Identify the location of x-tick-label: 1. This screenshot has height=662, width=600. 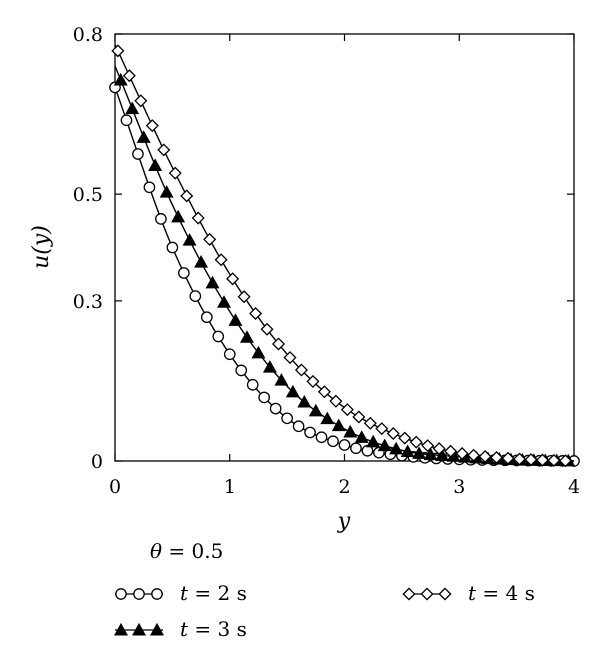
(230, 487).